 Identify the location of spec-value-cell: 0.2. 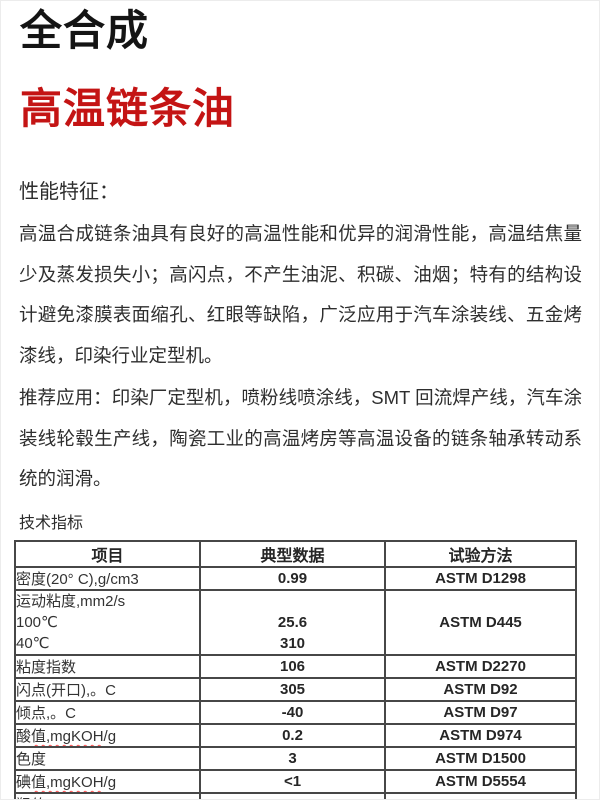
(292, 735).